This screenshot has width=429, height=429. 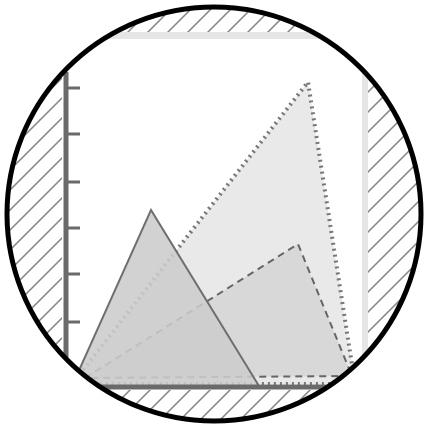 I want to click on y-axis-ticks, so click(x=73, y=205).